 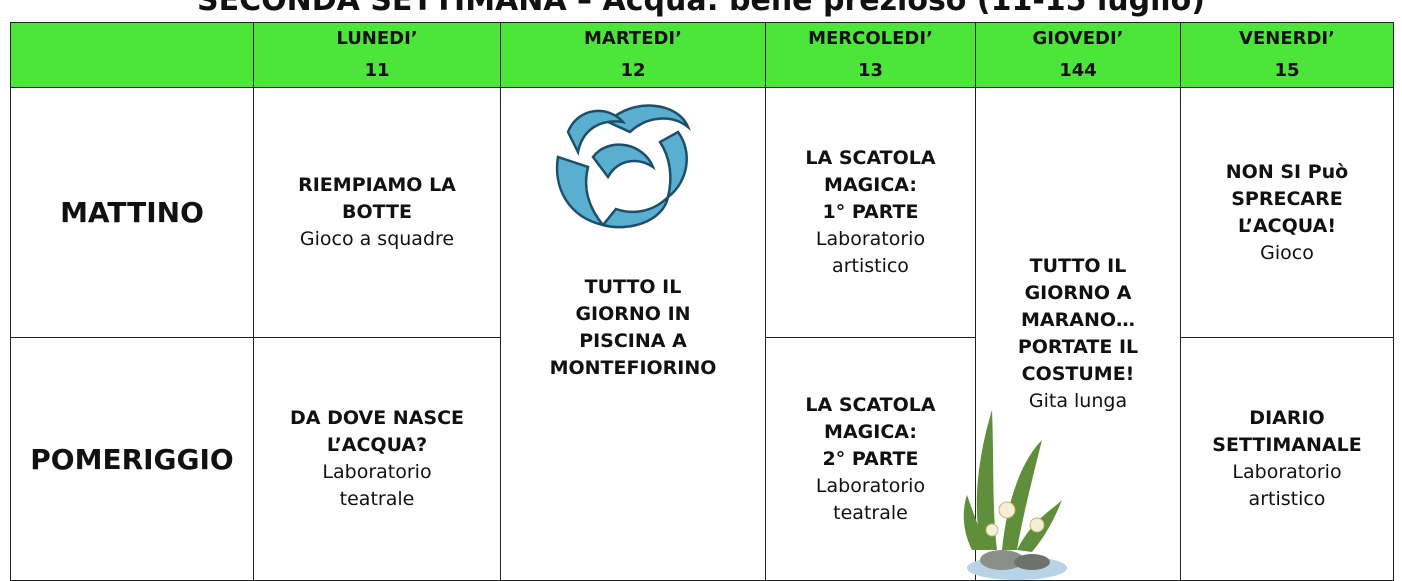 I want to click on activity-title-line: SETTIMANALE, so click(x=1287, y=445).